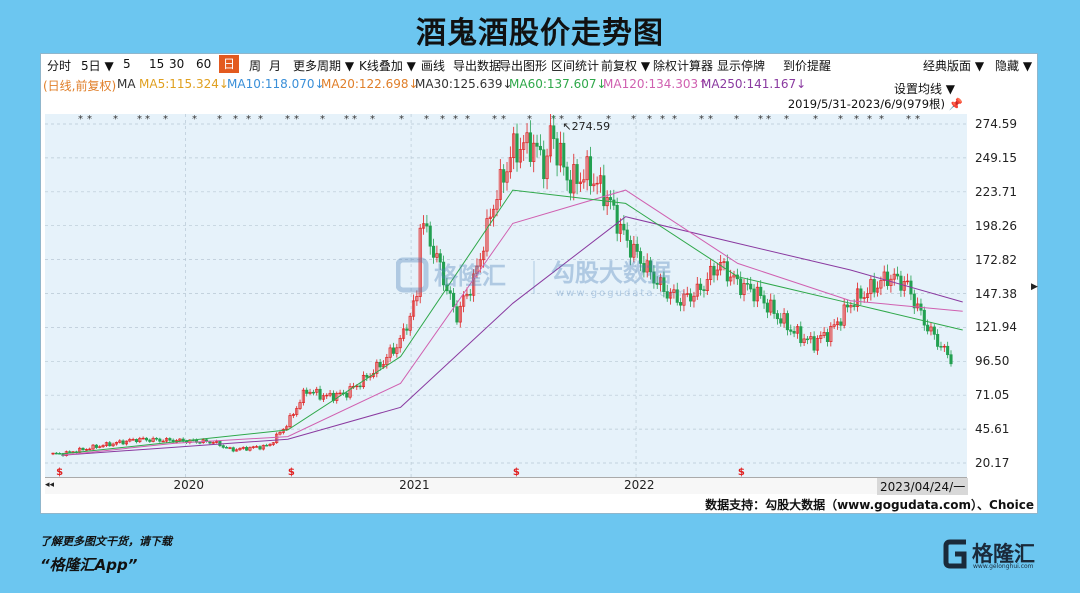  Describe the element at coordinates (741, 66) in the screenshot. I see `toolbar-item-17: 显示停牌` at that location.